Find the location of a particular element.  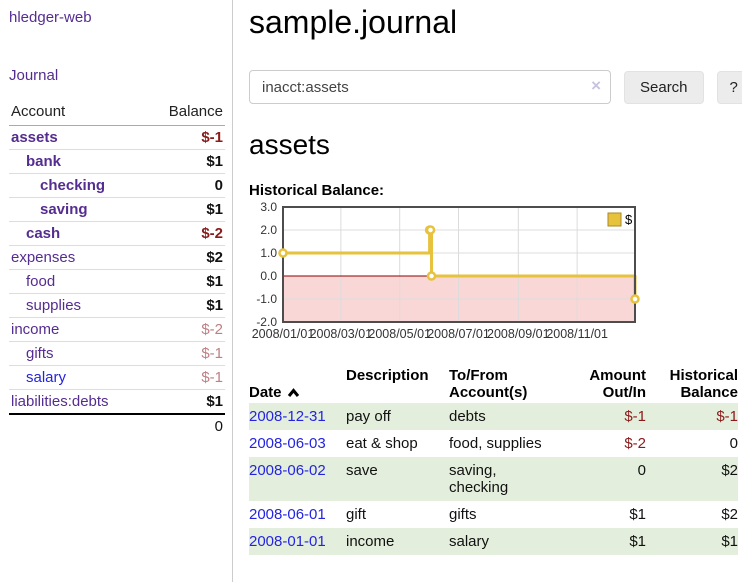

chart-legend: $ is located at coordinates (620, 219).